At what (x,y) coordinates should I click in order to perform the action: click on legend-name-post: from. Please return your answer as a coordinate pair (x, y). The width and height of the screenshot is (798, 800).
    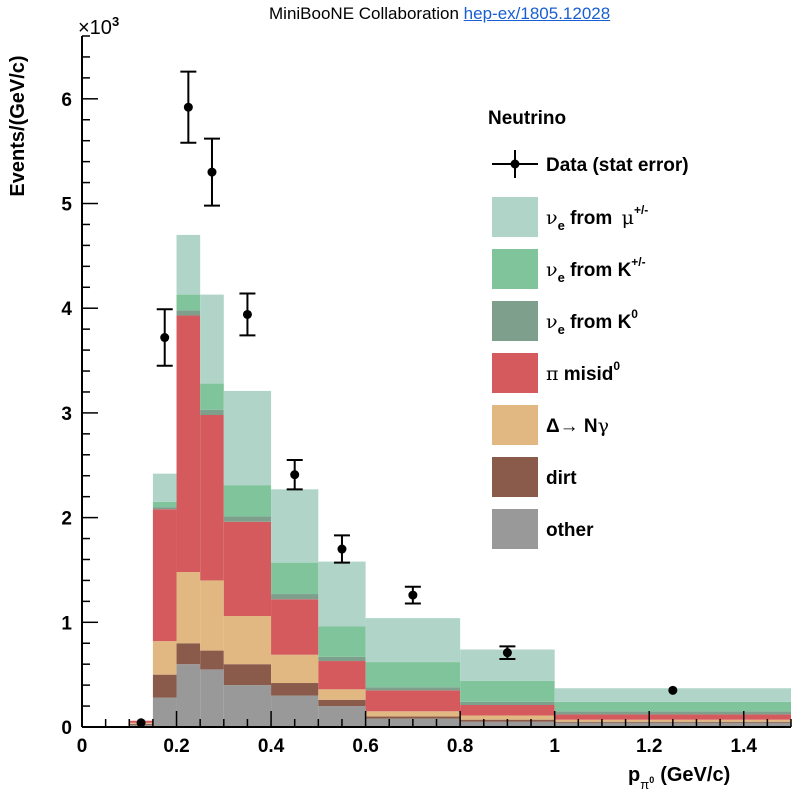
    Looking at the image, I should click on (591, 218).